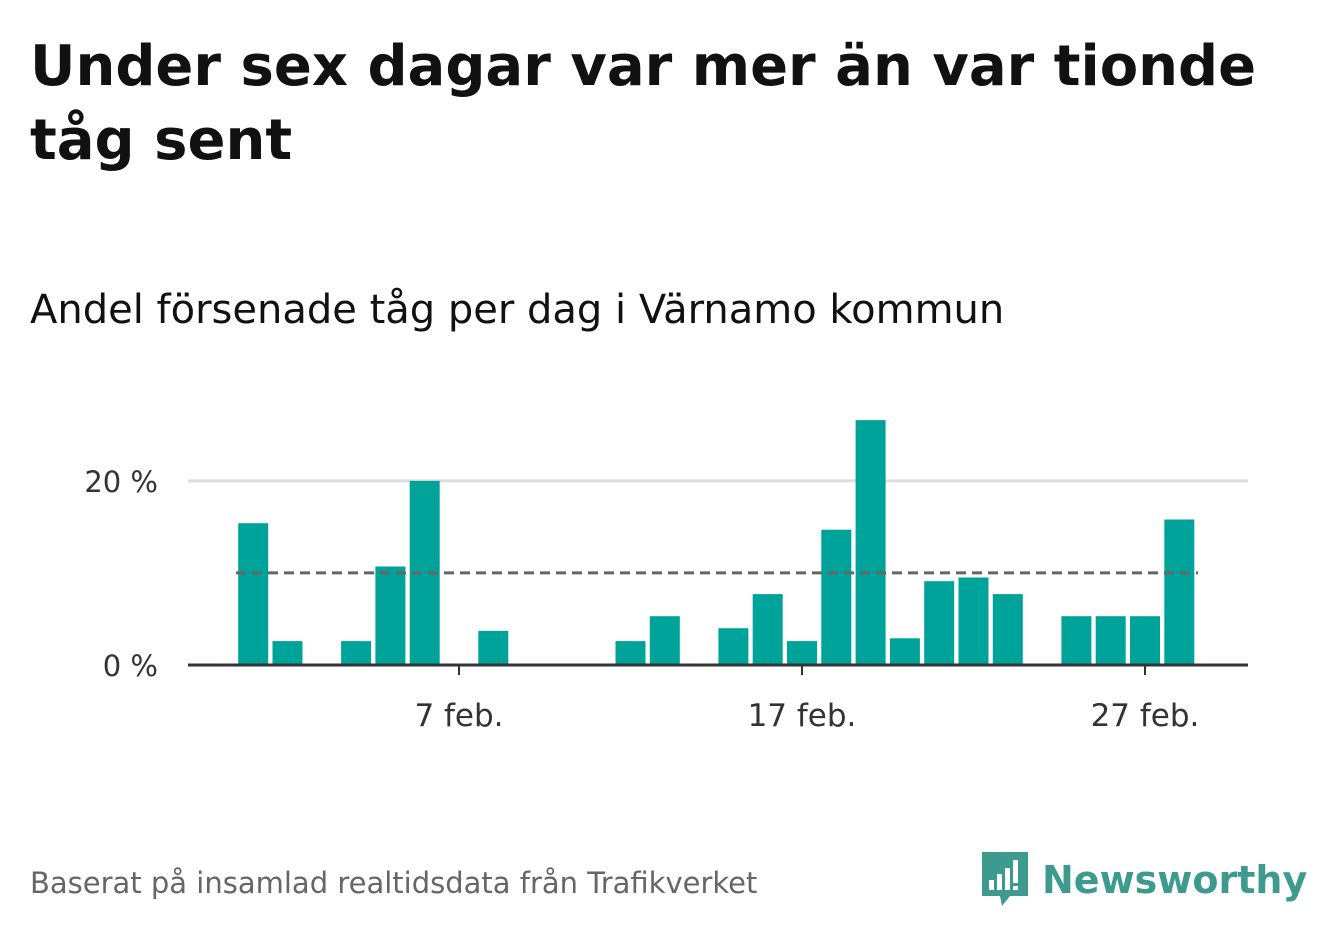  I want to click on y-tick-label: 0 %, so click(130, 666).